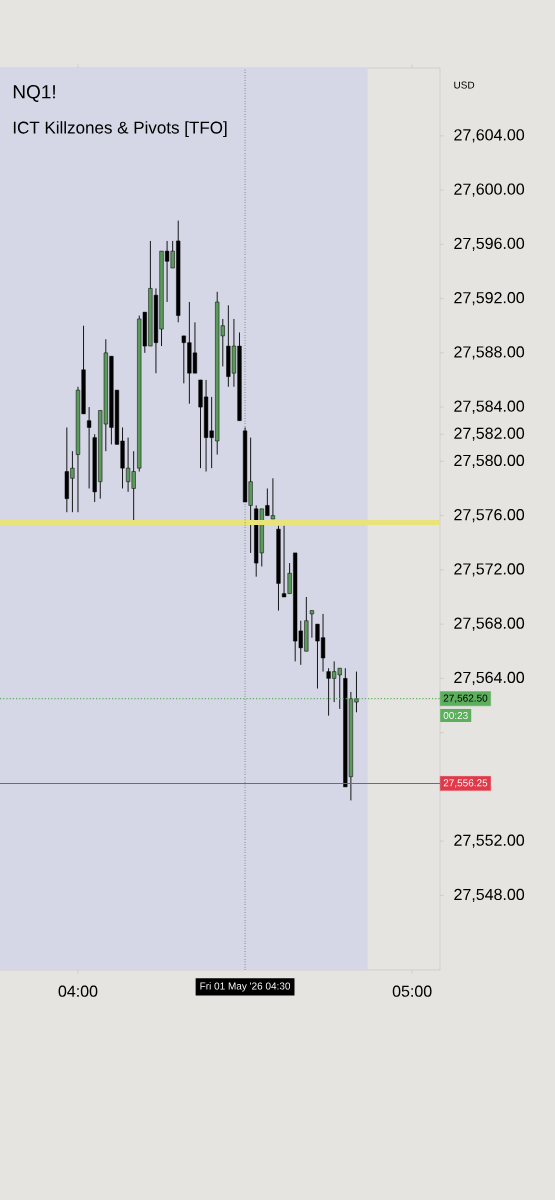 Image resolution: width=555 pixels, height=1200 pixels. Describe the element at coordinates (489, 461) in the screenshot. I see `y-tick-label: 27,580.00` at that location.